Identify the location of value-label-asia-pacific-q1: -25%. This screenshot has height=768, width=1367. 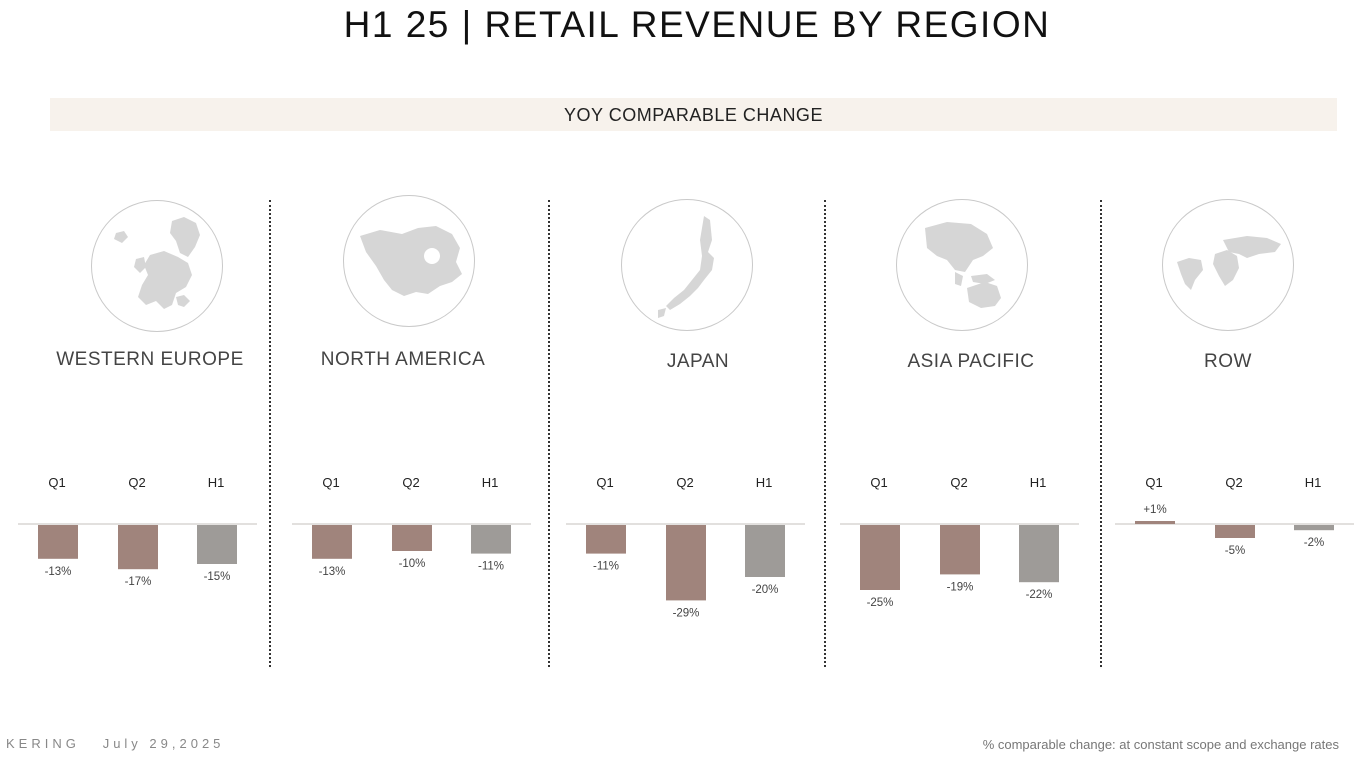
(880, 603).